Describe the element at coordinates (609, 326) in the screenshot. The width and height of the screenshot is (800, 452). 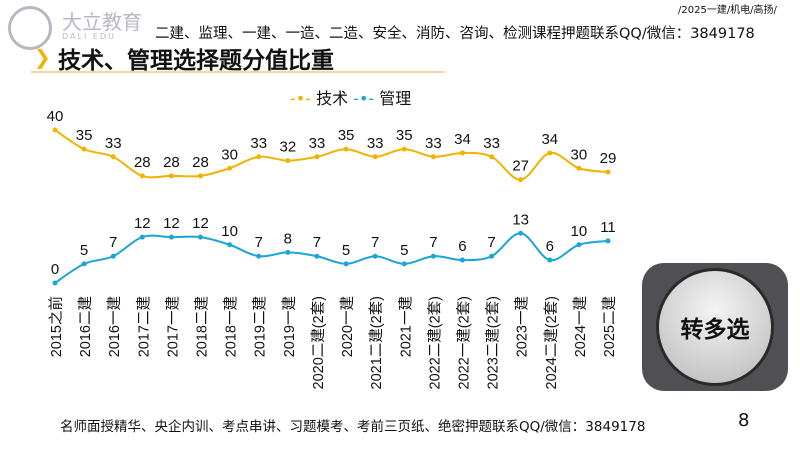
I see `x-tick-label: 2025二建` at that location.